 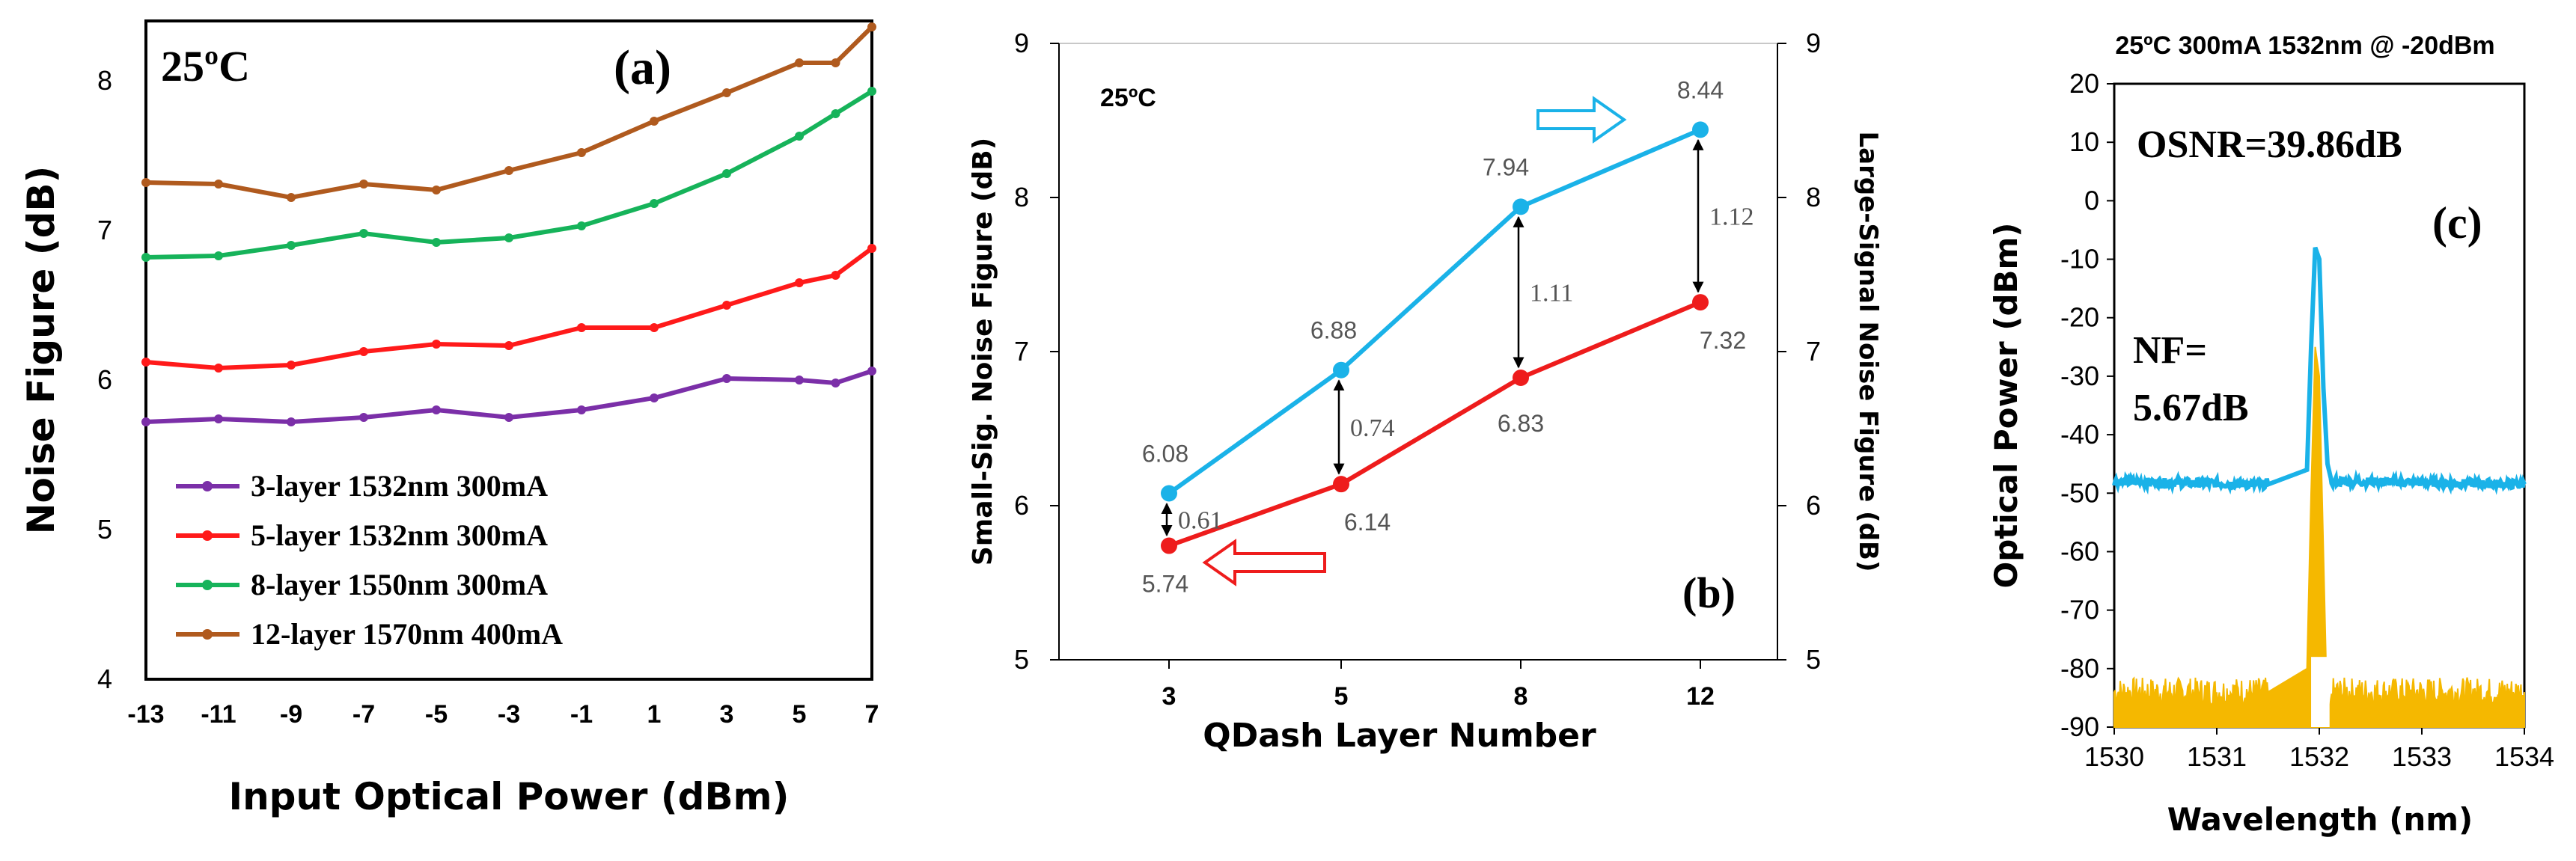 What do you see at coordinates (1700, 89) in the screenshot?
I see `b-data-label: 8.44` at bounding box center [1700, 89].